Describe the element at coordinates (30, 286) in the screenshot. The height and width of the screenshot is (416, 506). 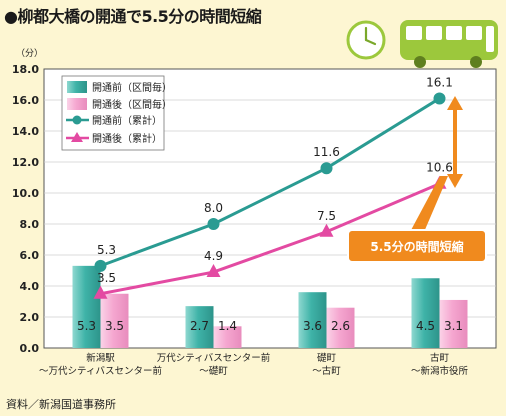
I see `y-tick-label: 4.0` at that location.